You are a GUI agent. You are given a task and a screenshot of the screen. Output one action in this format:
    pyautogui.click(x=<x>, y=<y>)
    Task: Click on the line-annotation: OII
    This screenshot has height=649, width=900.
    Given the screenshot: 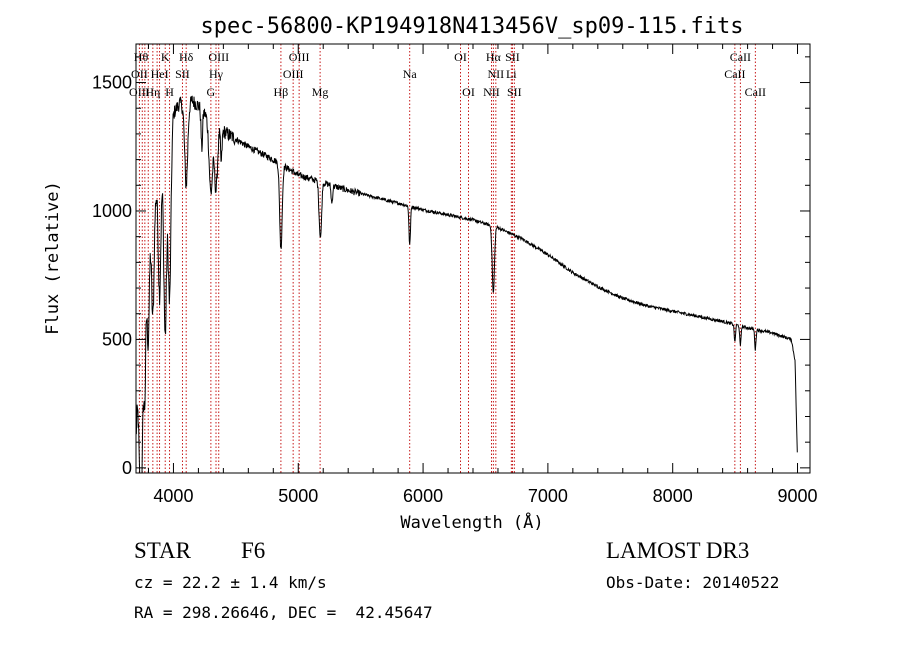 What is the action you would take?
    pyautogui.click(x=139, y=74)
    